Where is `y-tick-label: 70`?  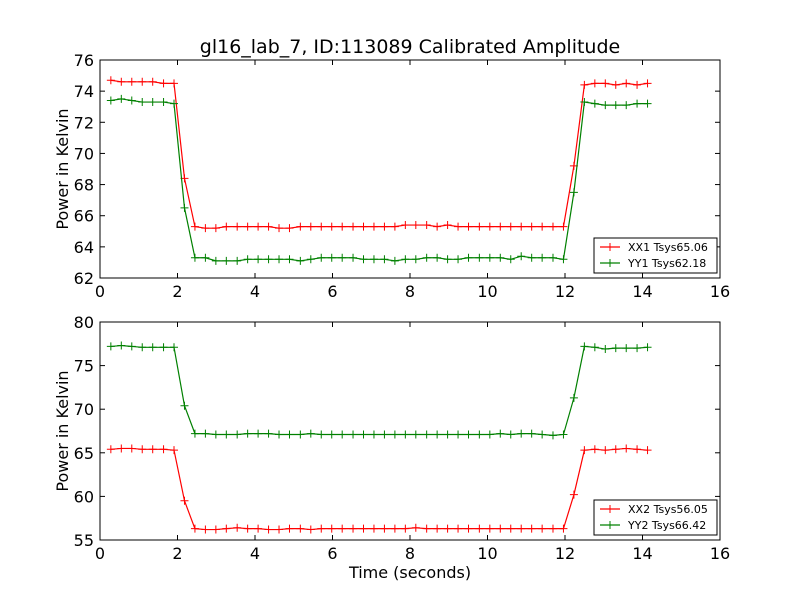
y-tick-label: 70 is located at coordinates (84, 153).